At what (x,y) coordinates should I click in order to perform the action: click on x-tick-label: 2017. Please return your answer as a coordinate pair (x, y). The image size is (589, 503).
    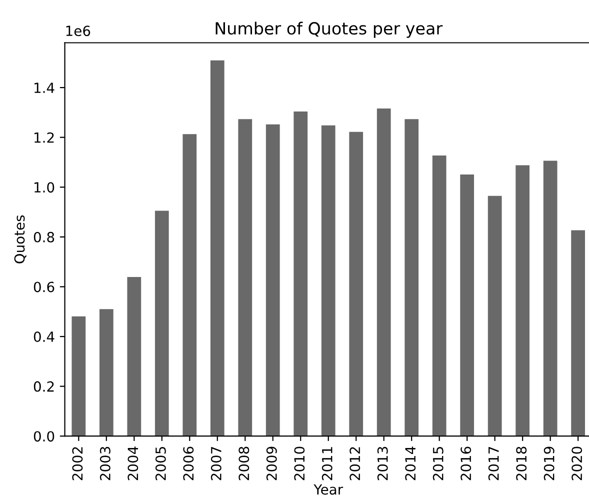
    Looking at the image, I should click on (493, 463).